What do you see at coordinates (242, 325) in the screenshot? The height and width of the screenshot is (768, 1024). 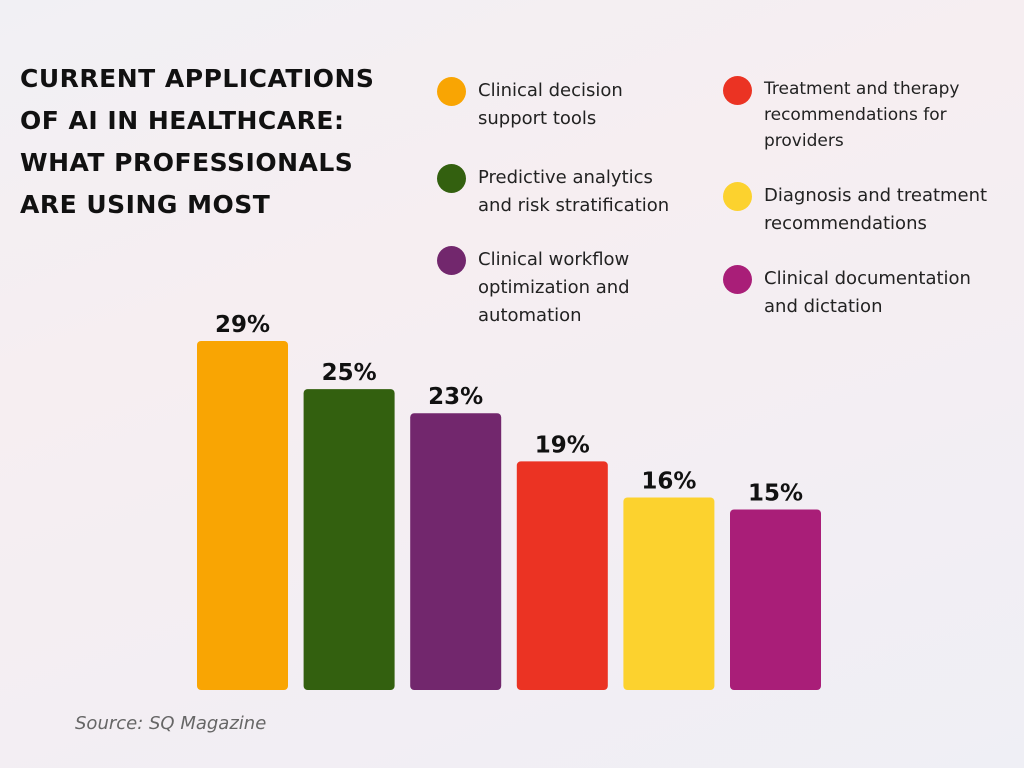 I see `bar-value-label: 29%` at bounding box center [242, 325].